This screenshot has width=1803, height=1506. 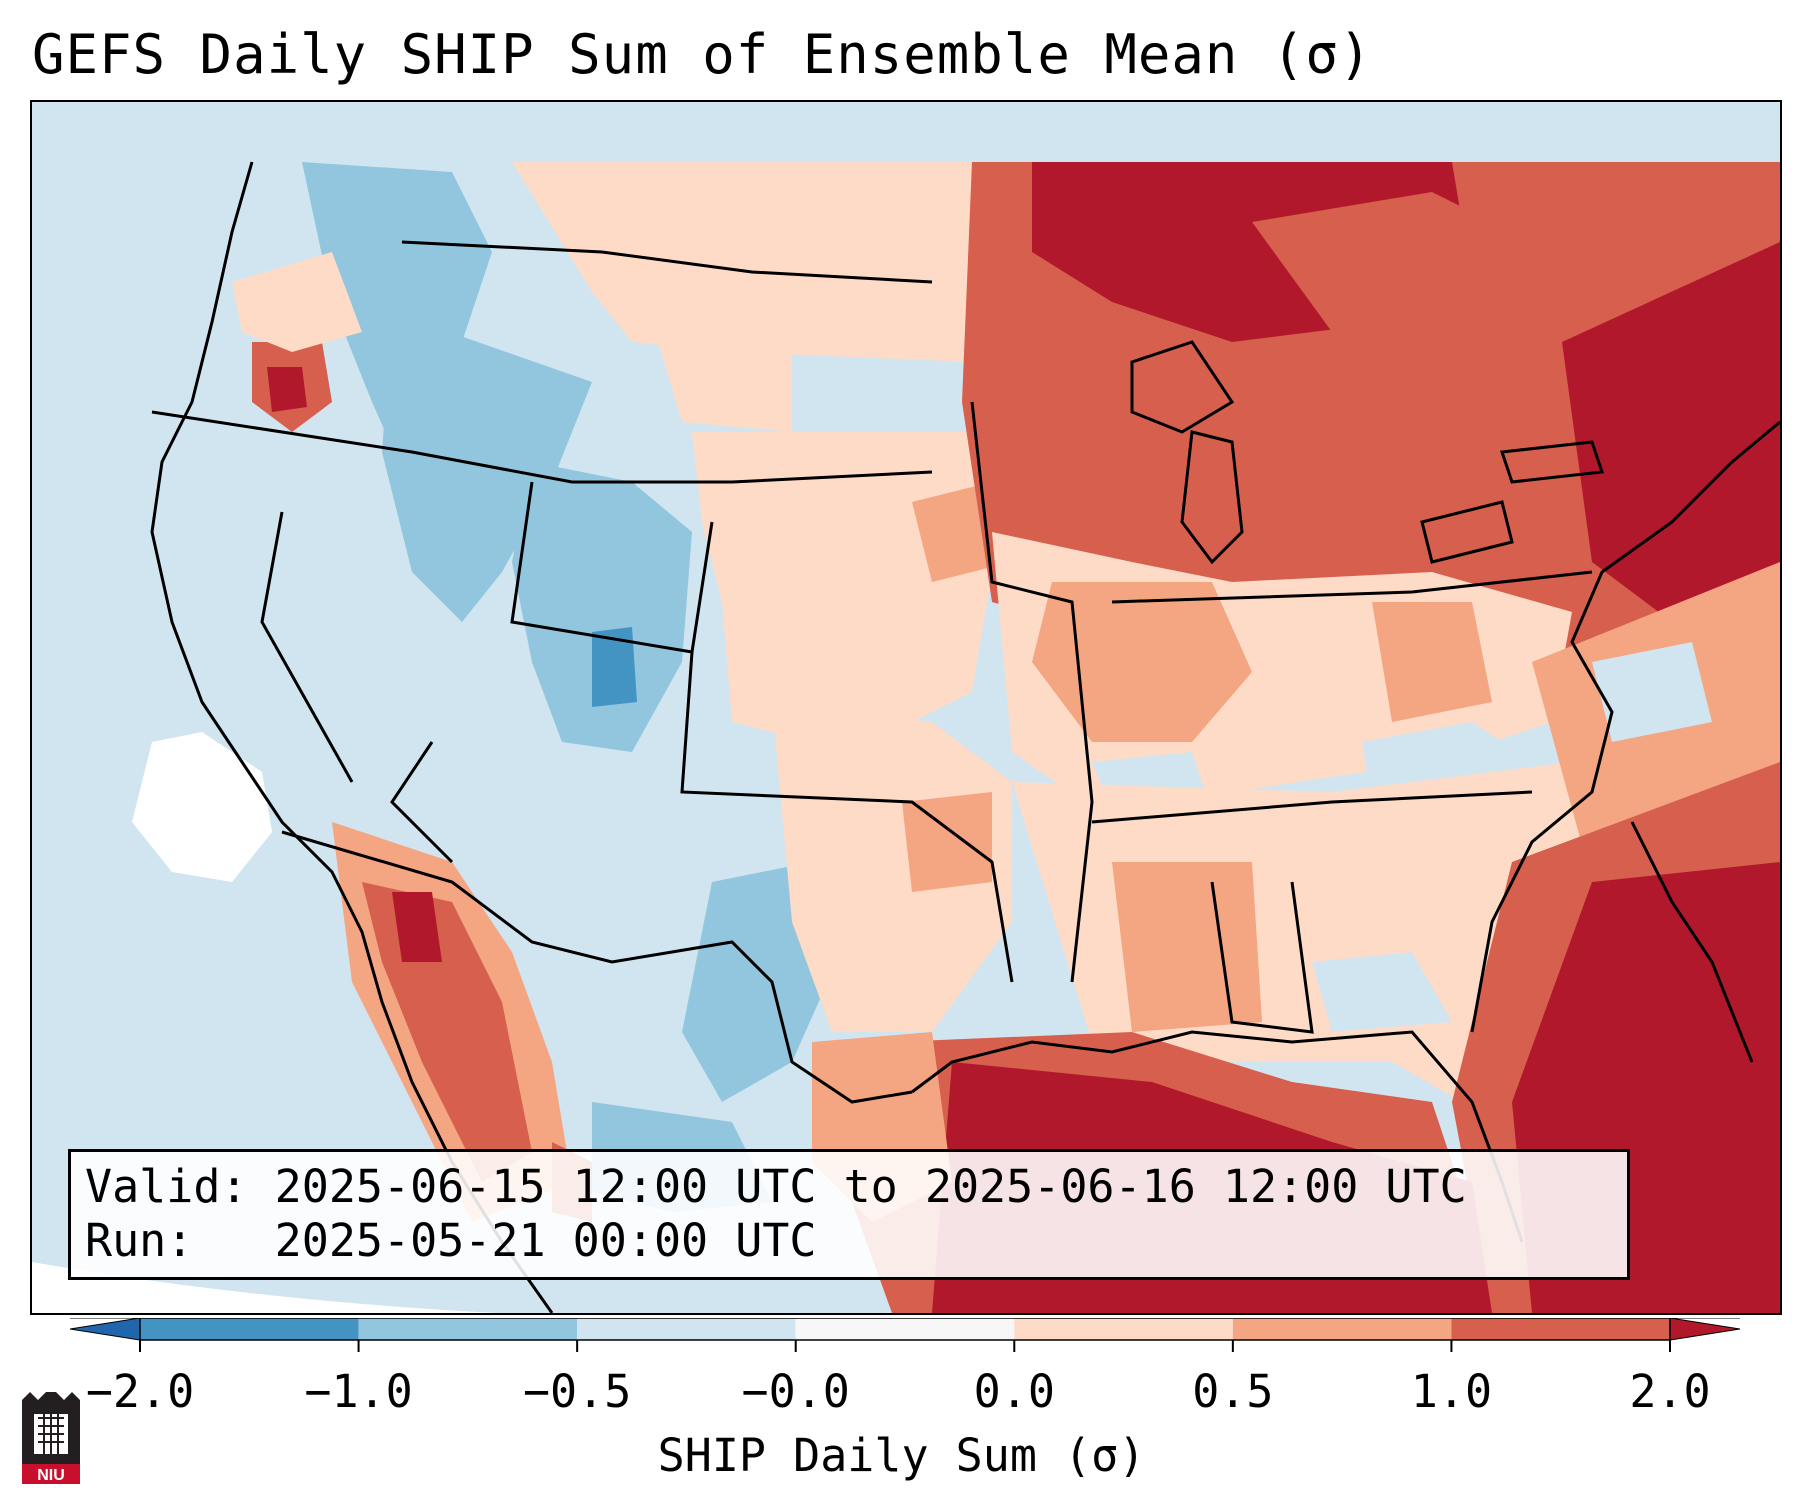 I want to click on wyoming-colorado-blue-region, so click(x=602, y=607).